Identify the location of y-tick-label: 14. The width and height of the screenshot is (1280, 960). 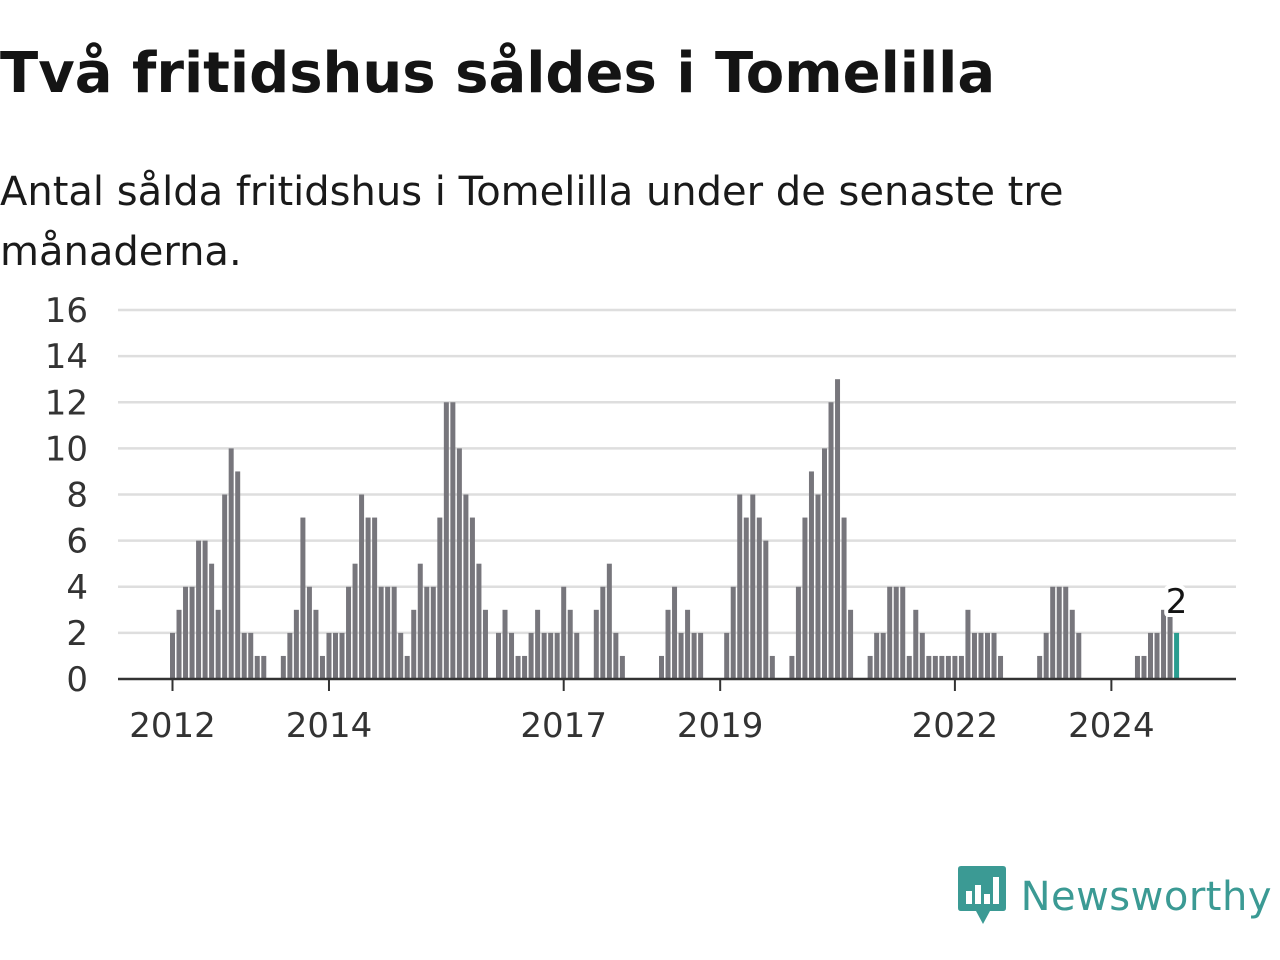
(66, 357).